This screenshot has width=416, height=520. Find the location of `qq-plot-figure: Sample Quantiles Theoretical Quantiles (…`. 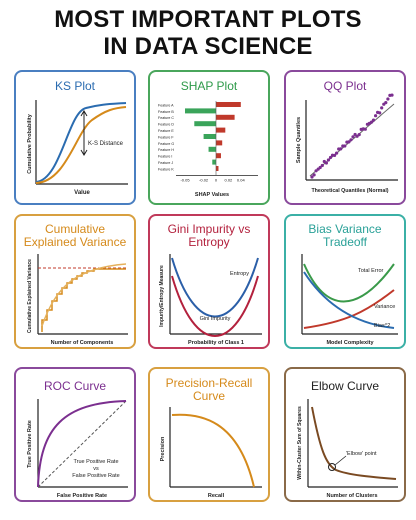

qq-plot-figure: Sample Quantiles Theoretical Quantiles (… is located at coordinates (347, 143).